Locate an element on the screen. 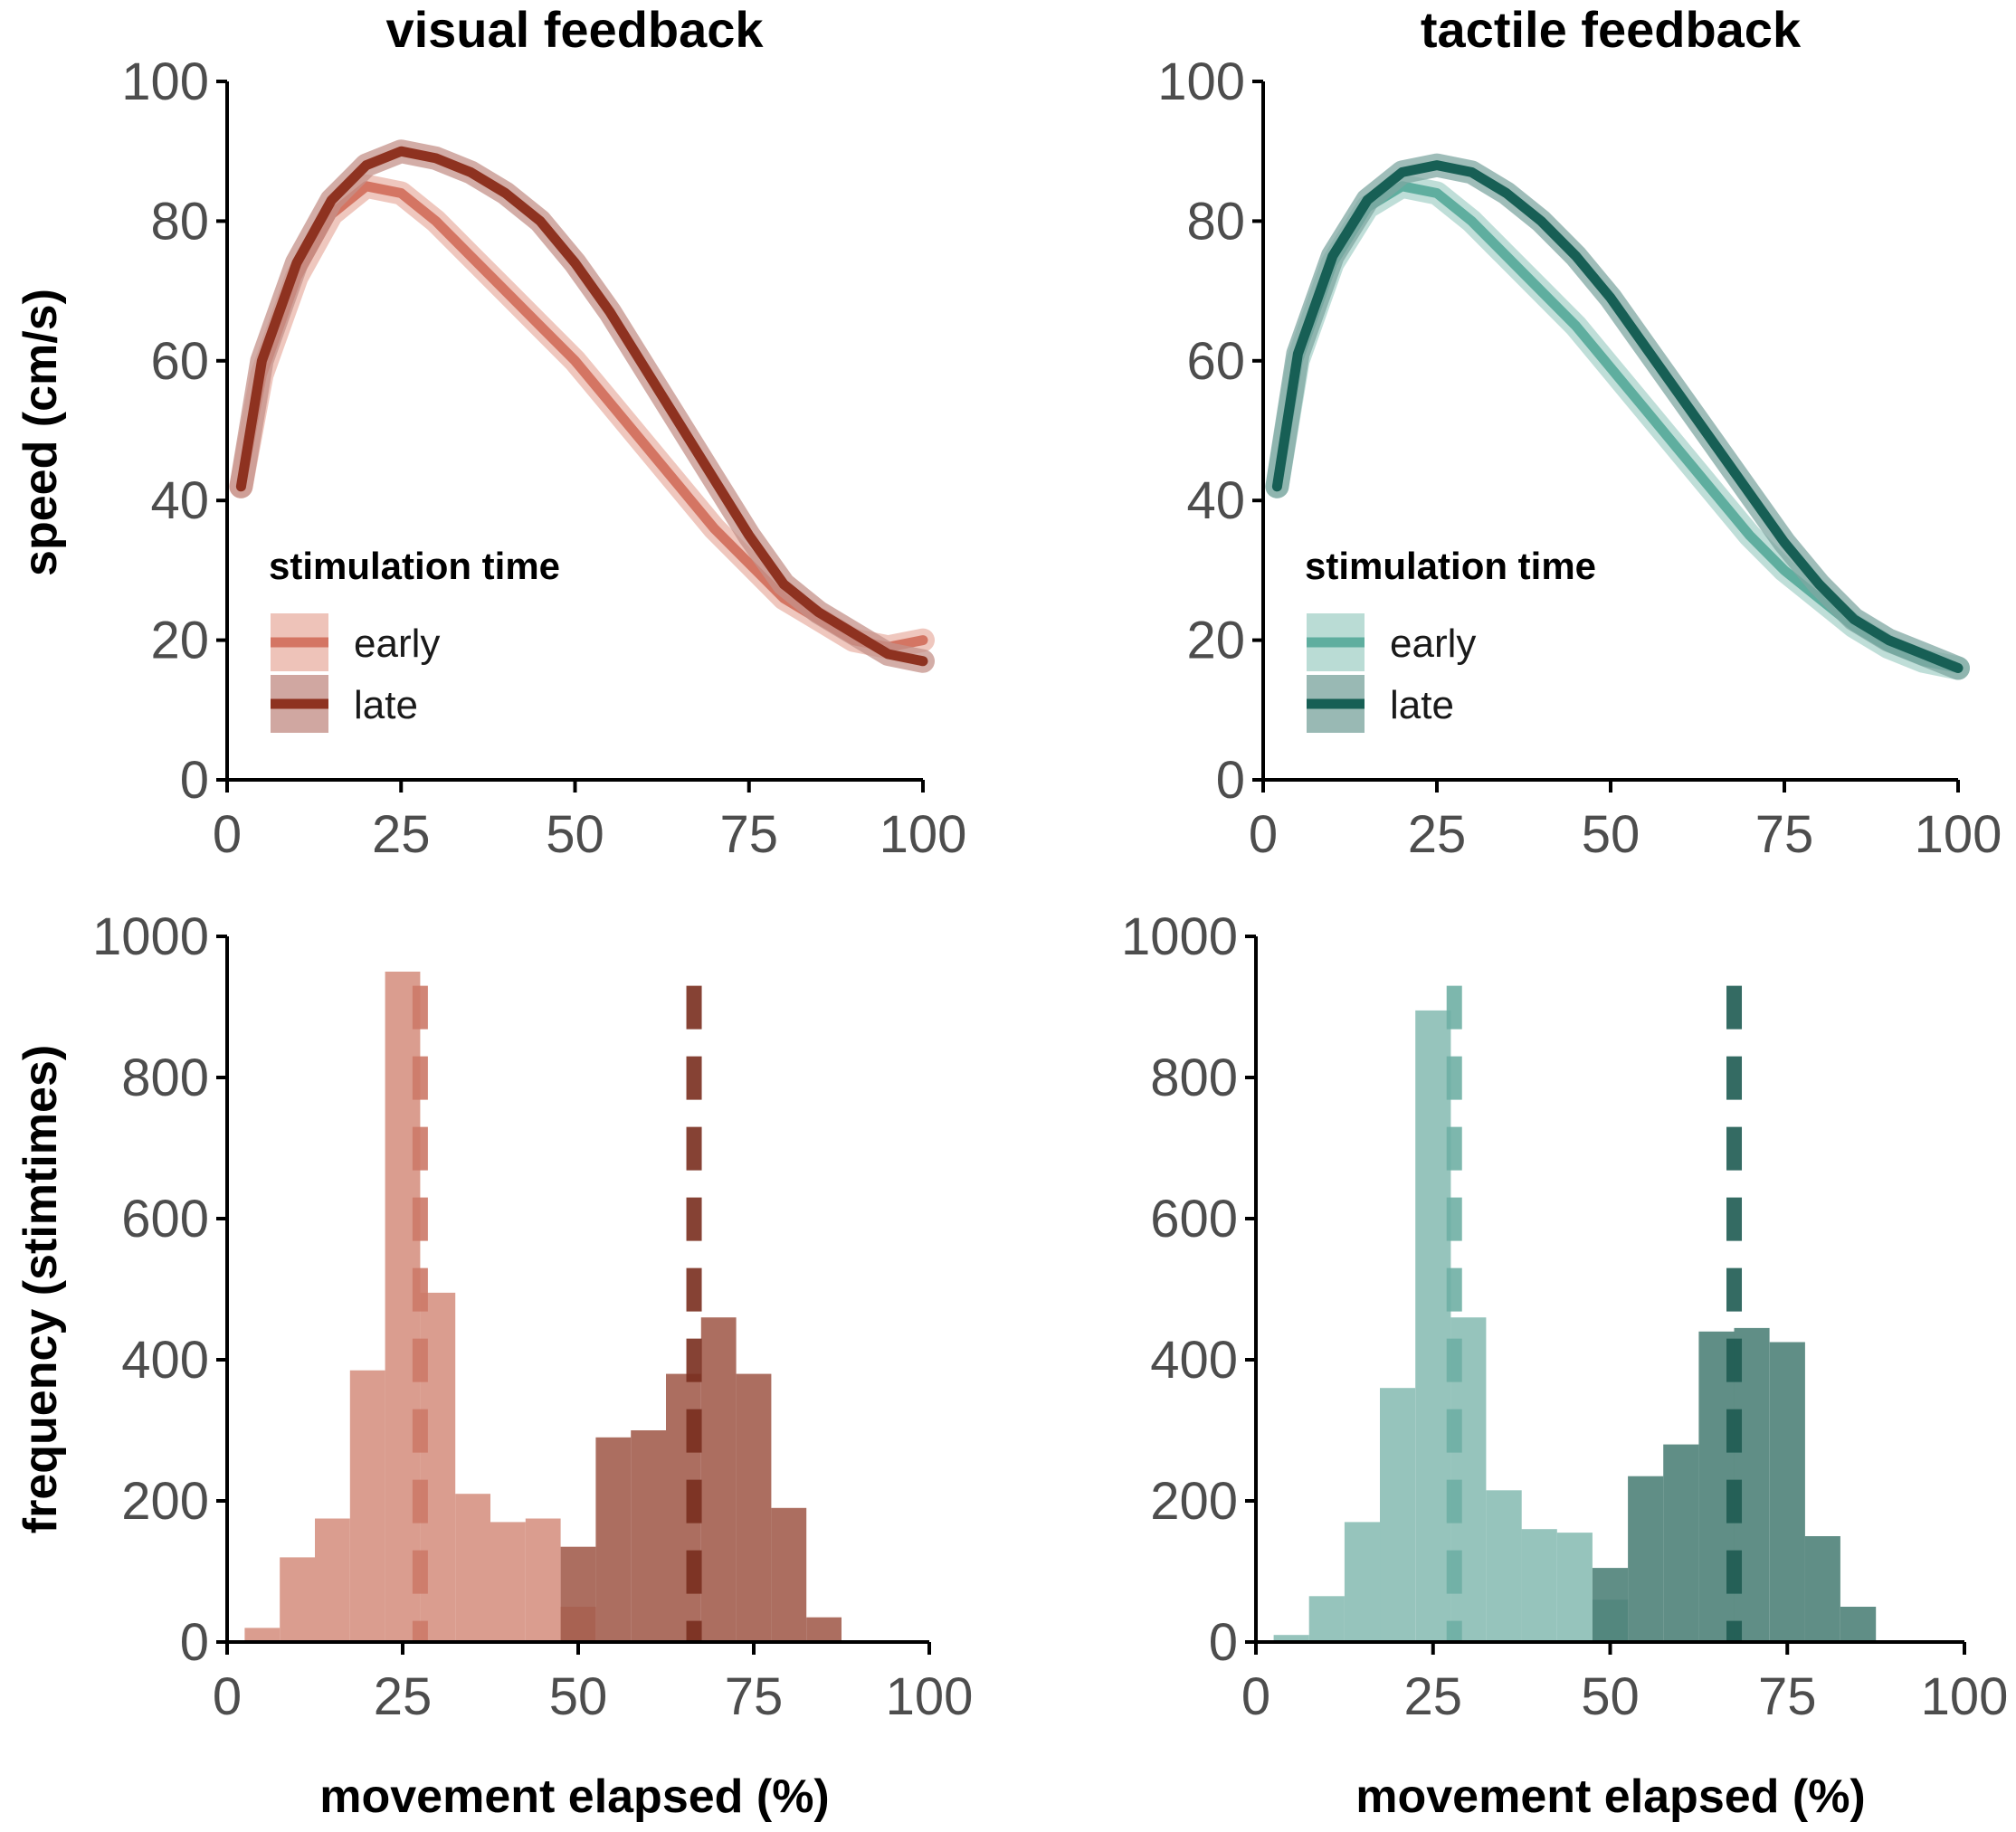 This screenshot has height=1832, width=2016. ylabel-frequency: frequency (stimtimes) is located at coordinates (41, 1289).